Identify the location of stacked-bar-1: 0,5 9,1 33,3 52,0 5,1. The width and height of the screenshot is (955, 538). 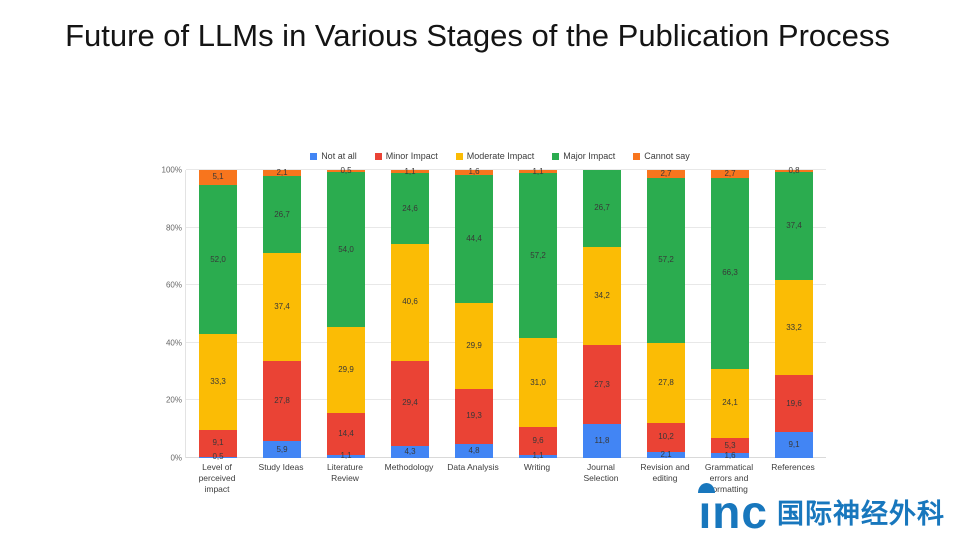
(218, 315).